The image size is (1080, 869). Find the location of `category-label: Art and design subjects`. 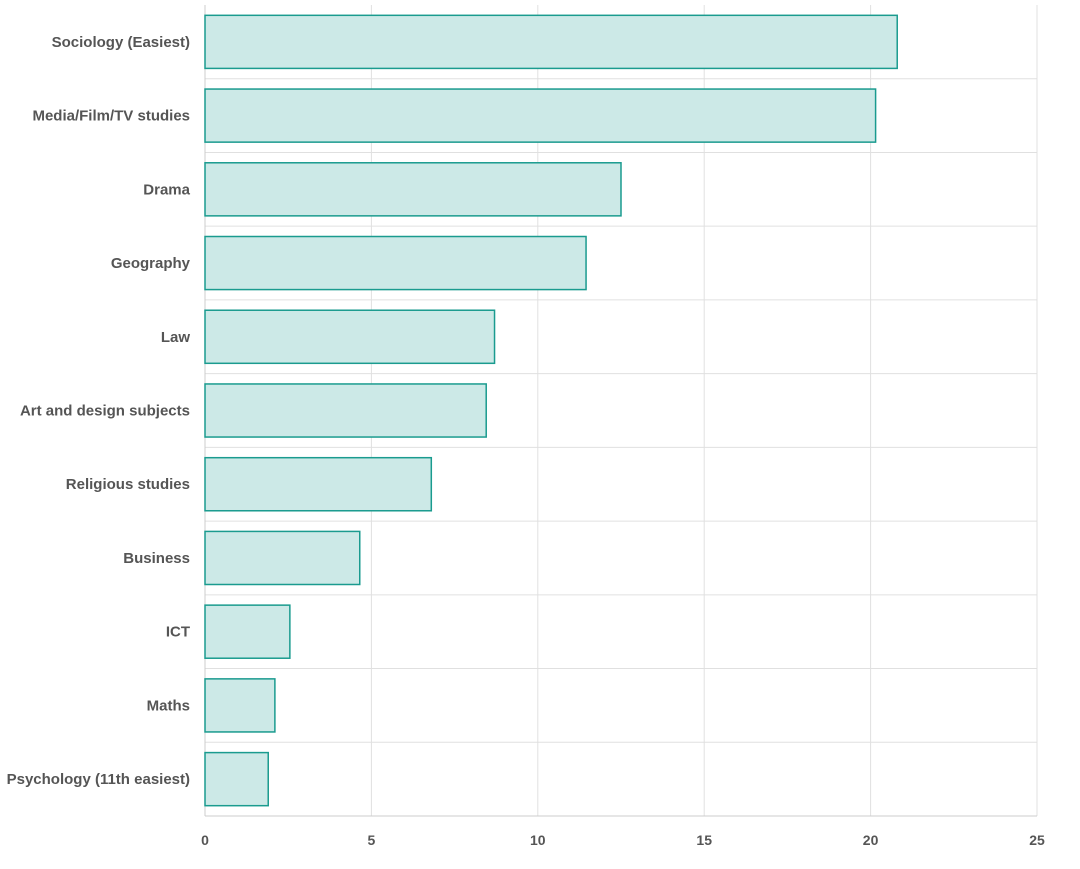

category-label: Art and design subjects is located at coordinates (105, 411).